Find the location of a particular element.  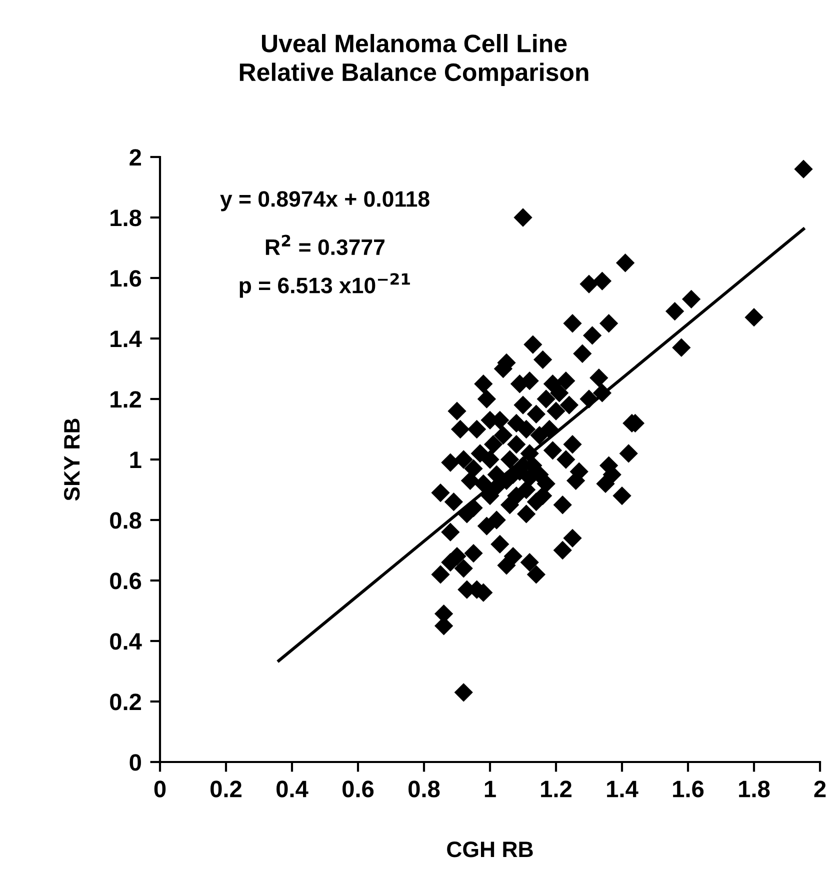

y-axis-title: SKY RB is located at coordinates (72, 459).